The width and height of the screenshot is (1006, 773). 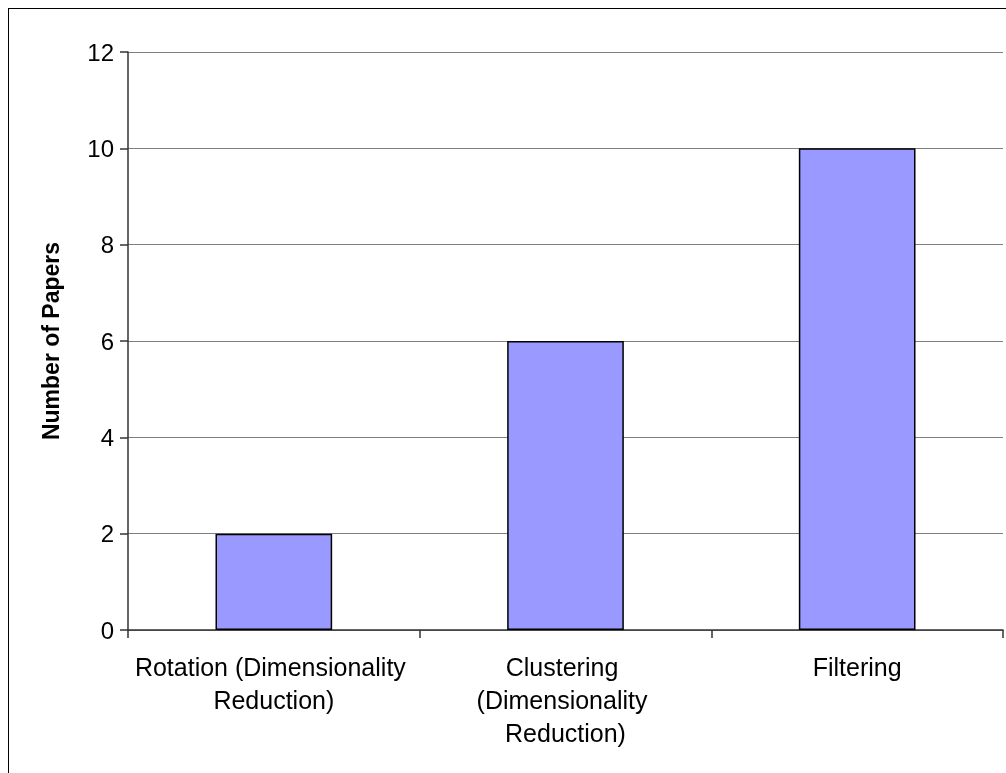 What do you see at coordinates (565, 699) in the screenshot?
I see `x-tick-label: Clustering (Dimensionality Reduction)` at bounding box center [565, 699].